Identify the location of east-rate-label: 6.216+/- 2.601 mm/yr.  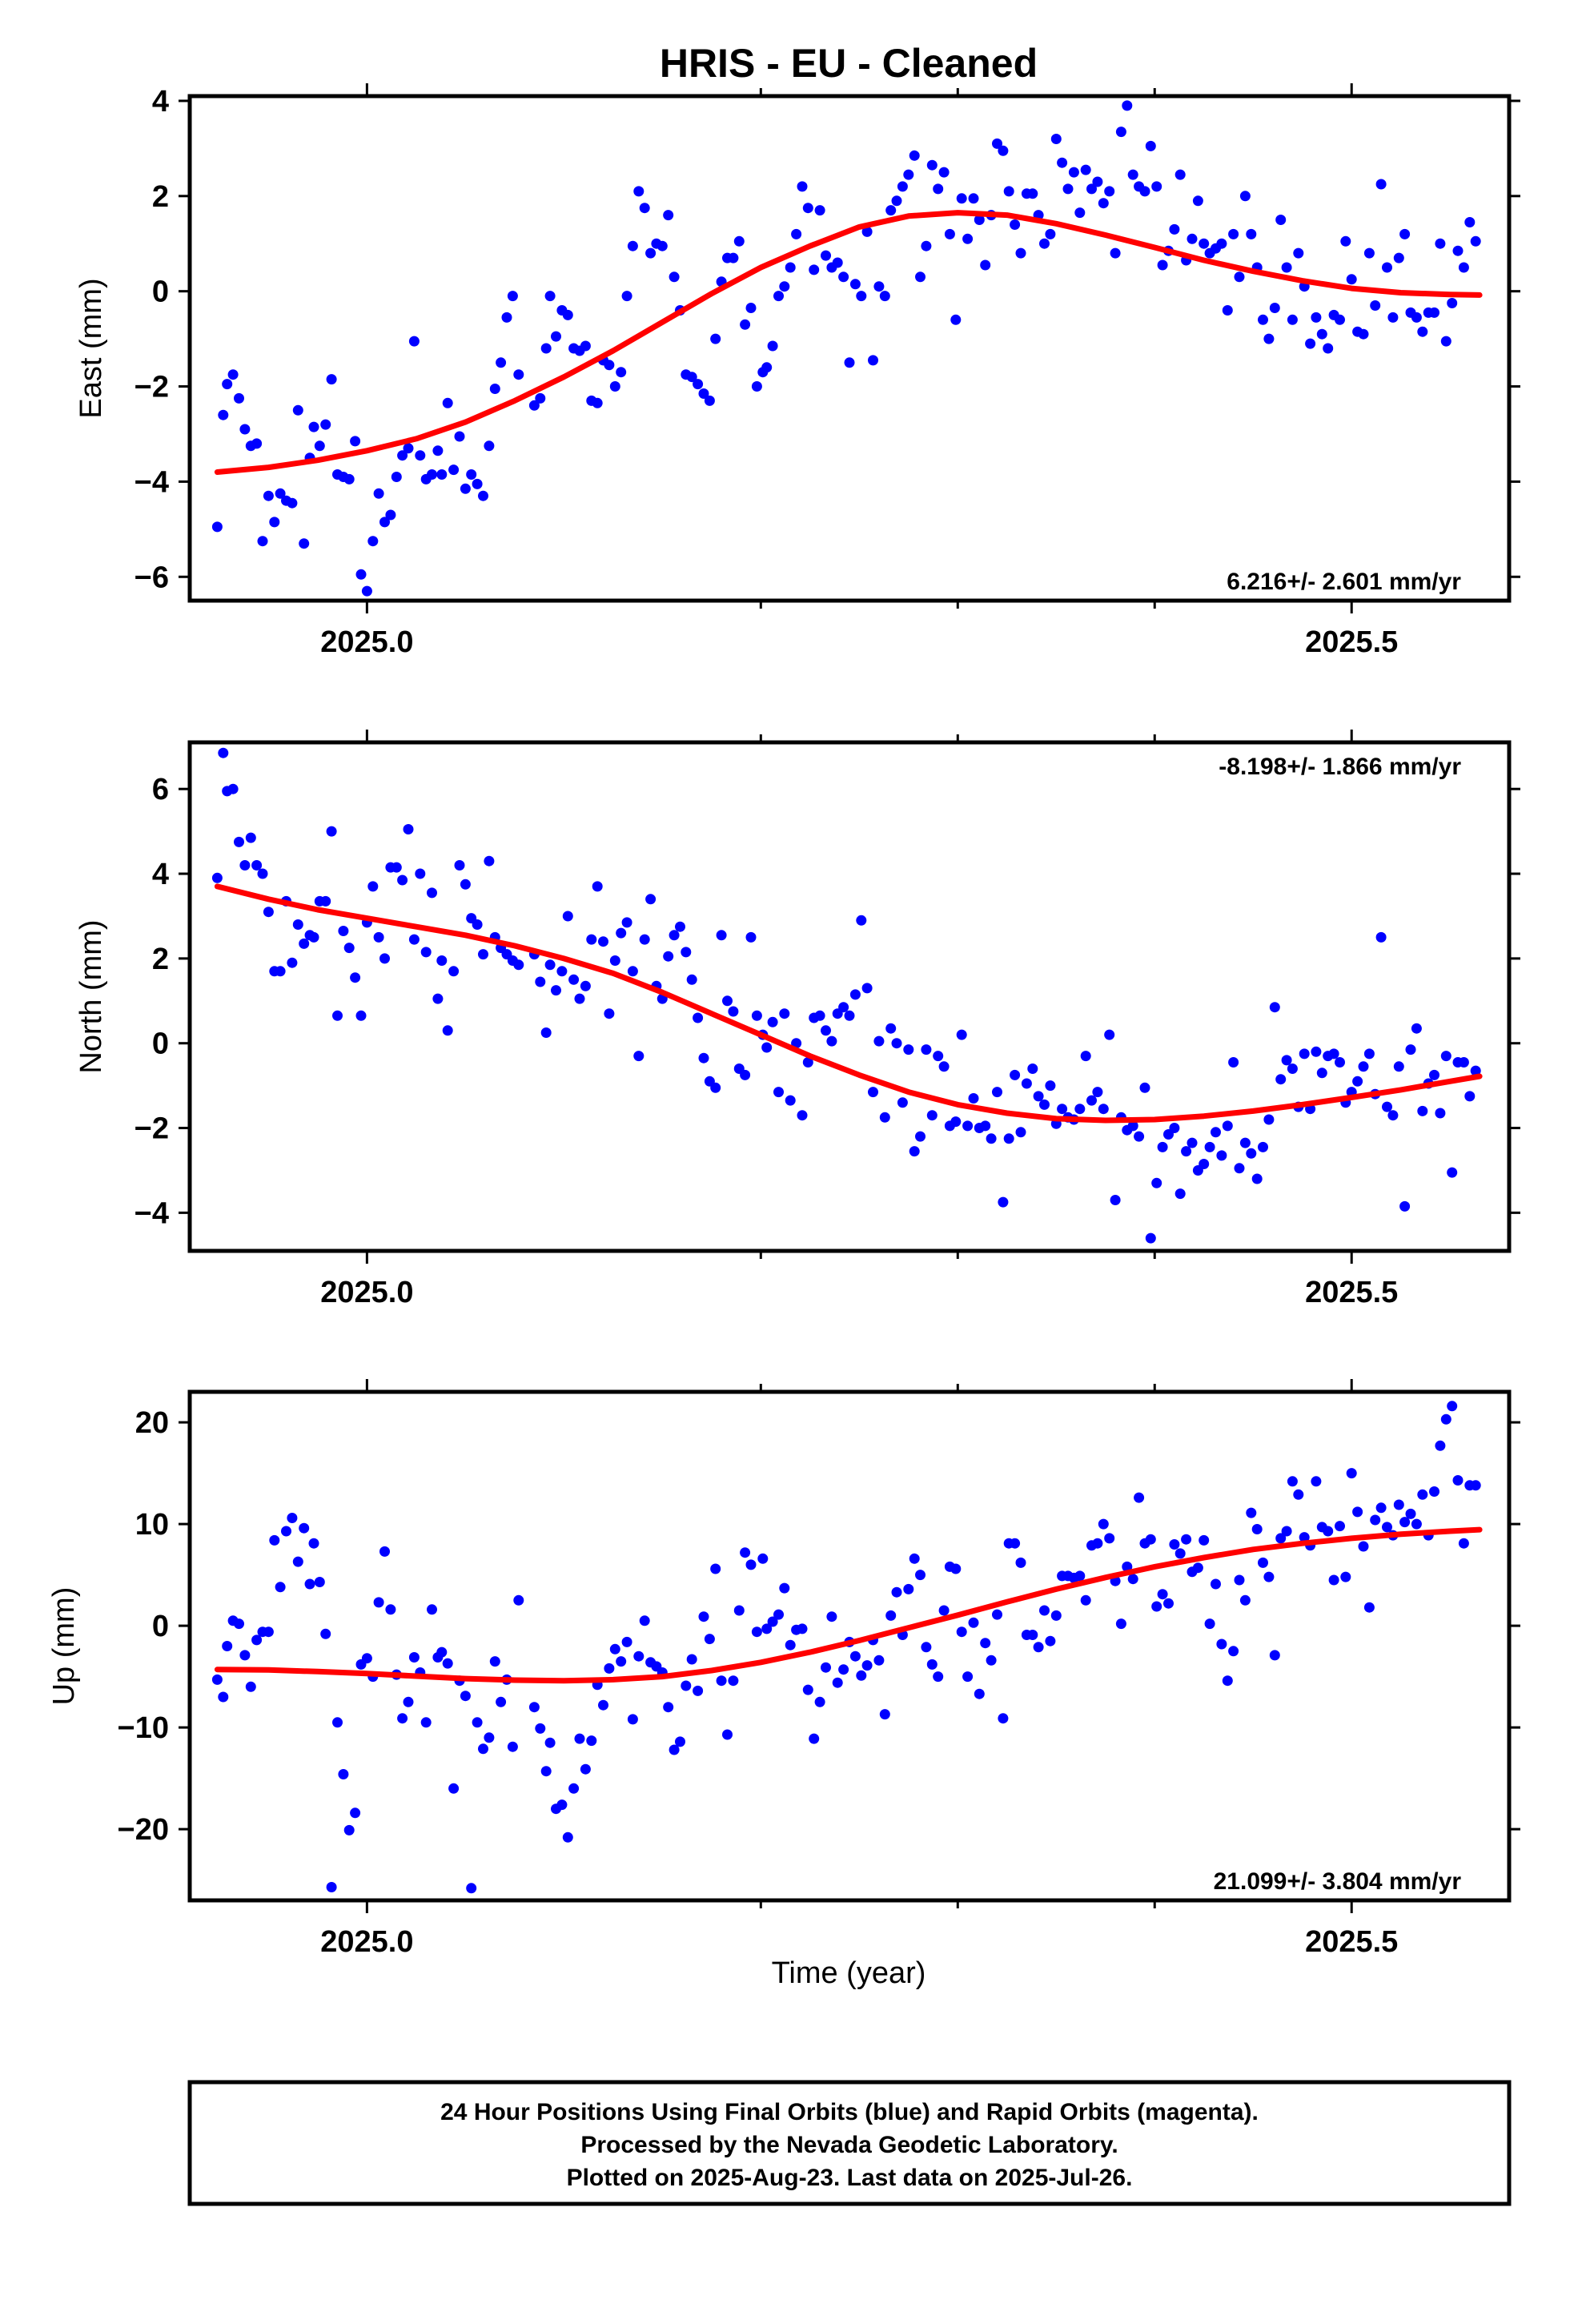
(1344, 582).